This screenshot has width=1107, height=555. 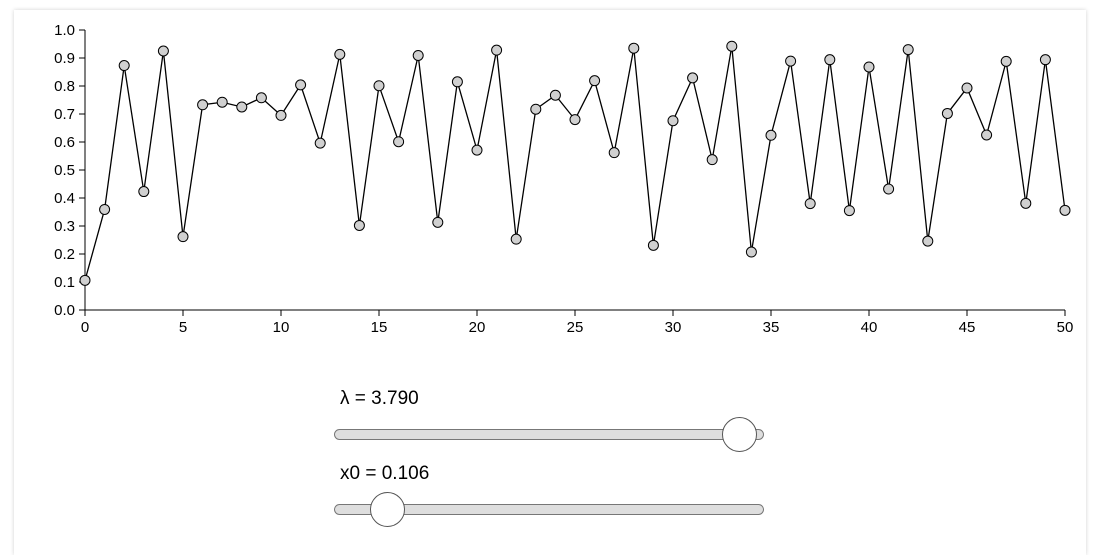 What do you see at coordinates (967, 327) in the screenshot?
I see `x-tick-label: 45` at bounding box center [967, 327].